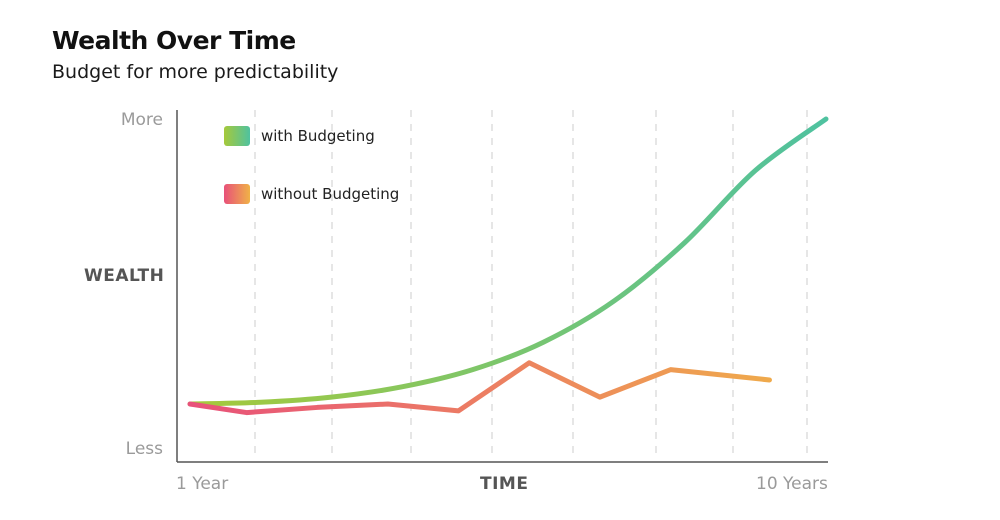 The image size is (1000, 520). What do you see at coordinates (144, 449) in the screenshot?
I see `y-tick-bottom: Less` at bounding box center [144, 449].